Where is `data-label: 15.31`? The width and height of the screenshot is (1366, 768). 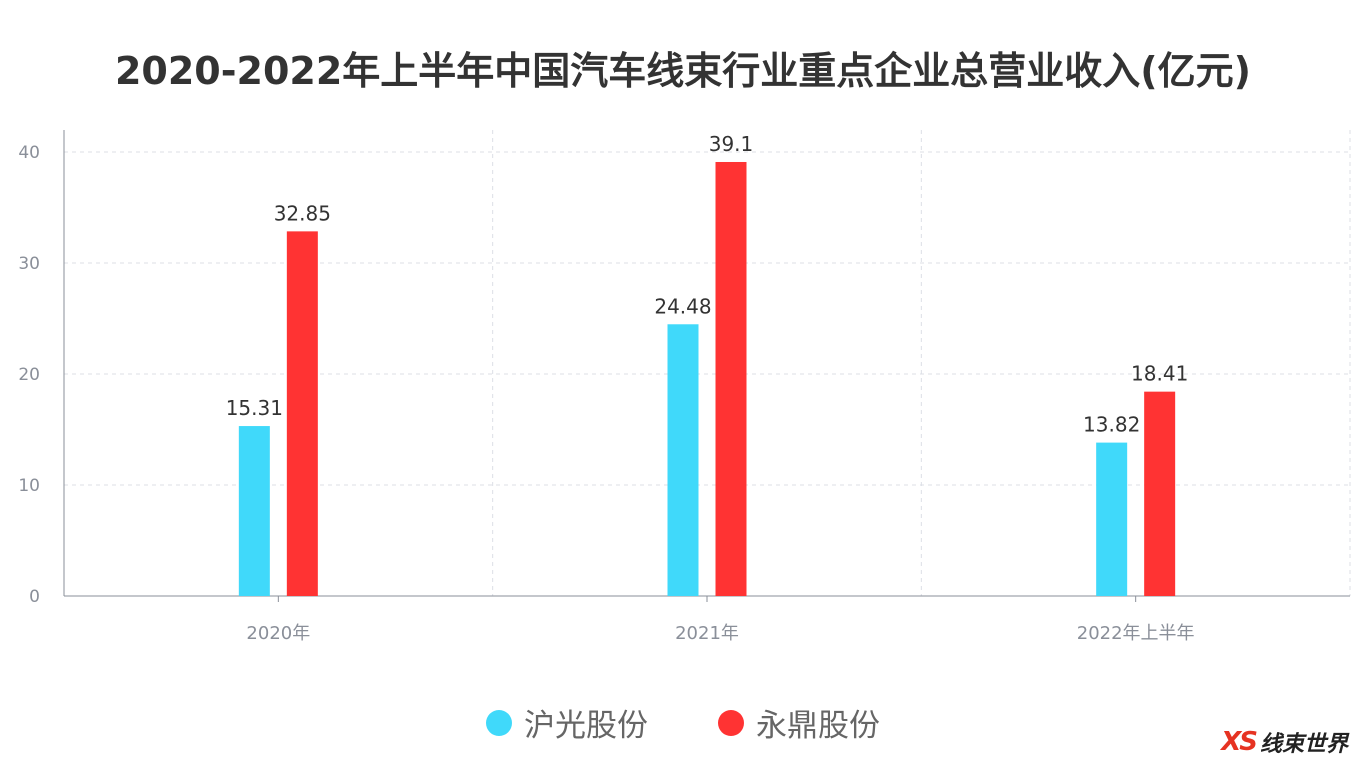
data-label: 15.31 is located at coordinates (254, 408).